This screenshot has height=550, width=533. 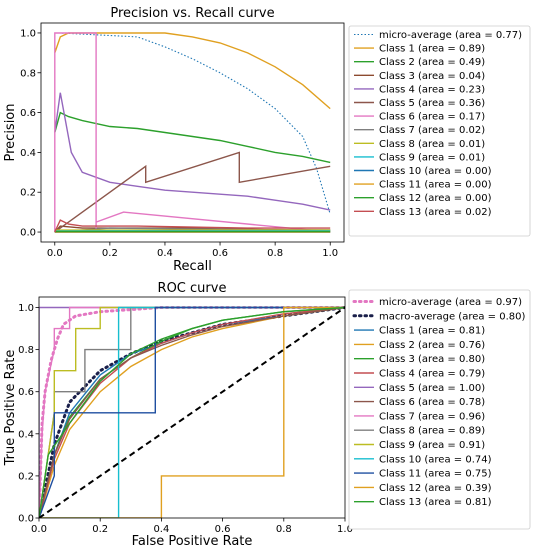 What do you see at coordinates (26, 392) in the screenshot?
I see `roc-ytick-label: 0.6` at bounding box center [26, 392].